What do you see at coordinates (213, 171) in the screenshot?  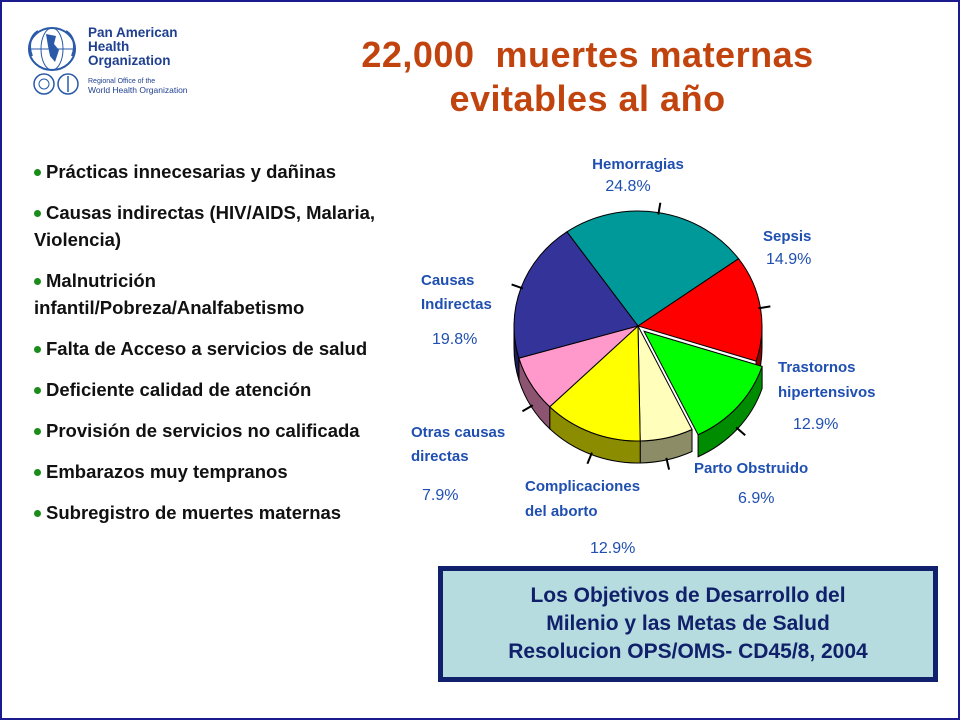 I see `bullet-item: Prácticas innecesarias y dañinas` at bounding box center [213, 171].